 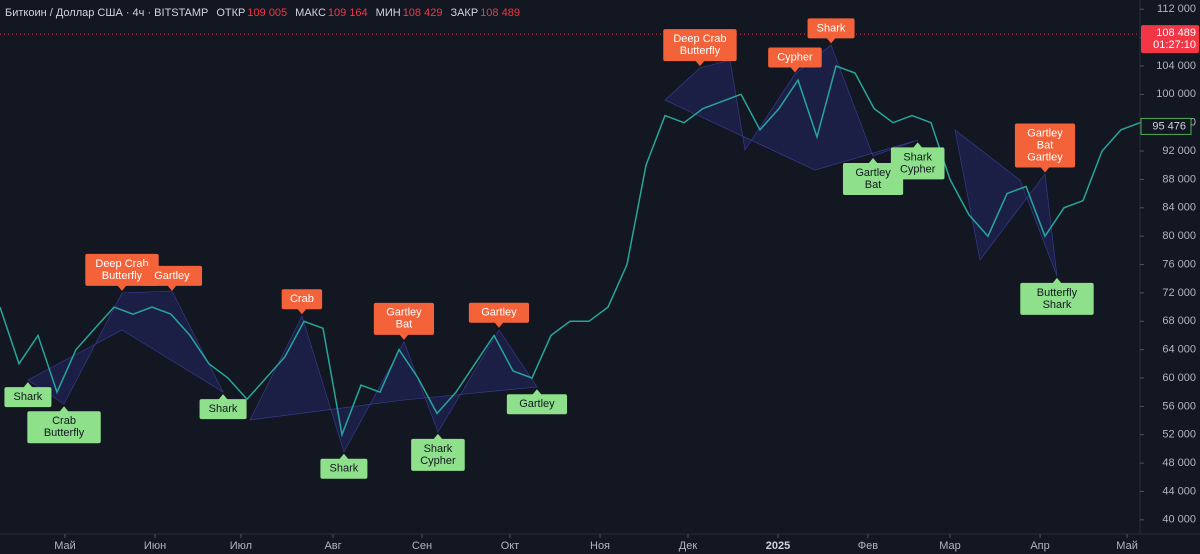 What do you see at coordinates (106, 13) in the screenshot?
I see `chart-title: Биткоин / Доллар США · 4ч · BITSTAMP` at bounding box center [106, 13].